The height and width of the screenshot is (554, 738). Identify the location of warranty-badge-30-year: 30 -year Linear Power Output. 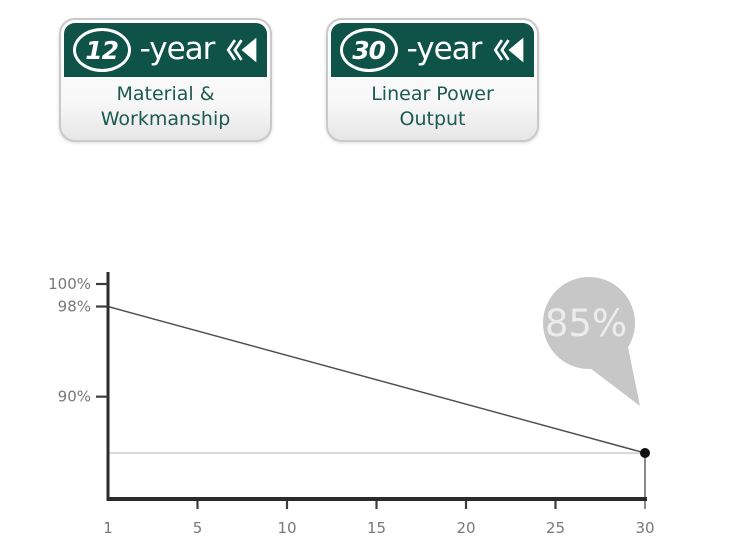
(432, 80).